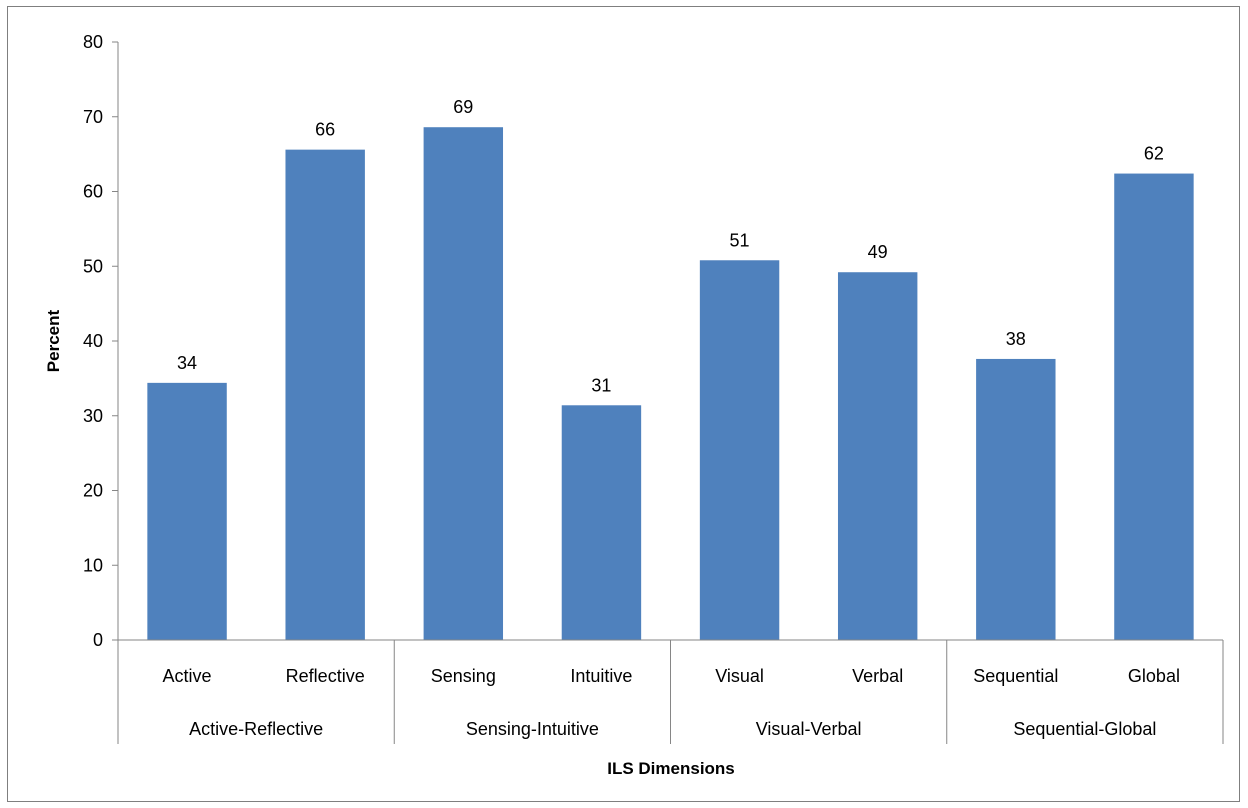 Image resolution: width=1248 pixels, height=808 pixels. Describe the element at coordinates (93, 341) in the screenshot. I see `y-tick-label: 40` at that location.